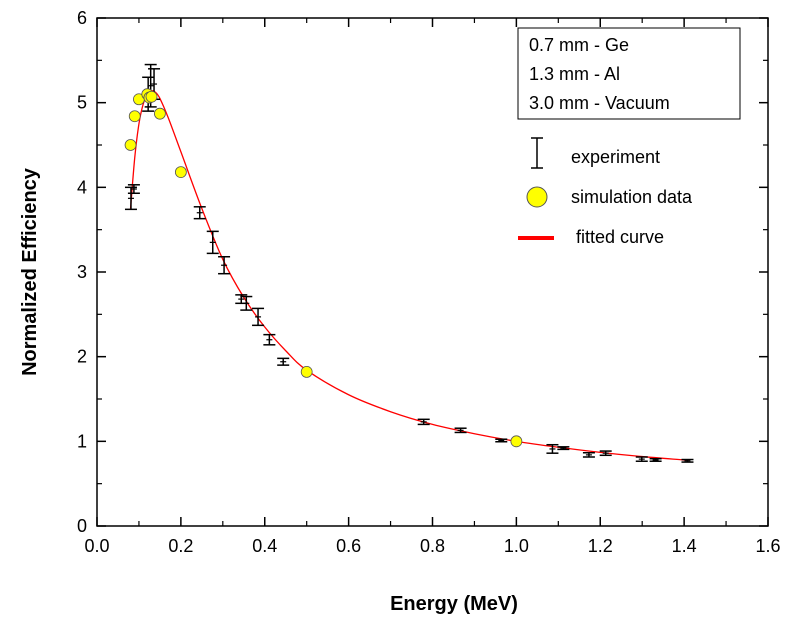 The image size is (787, 619). Describe the element at coordinates (264, 546) in the screenshot. I see `x-tick-label: 0.4` at that location.